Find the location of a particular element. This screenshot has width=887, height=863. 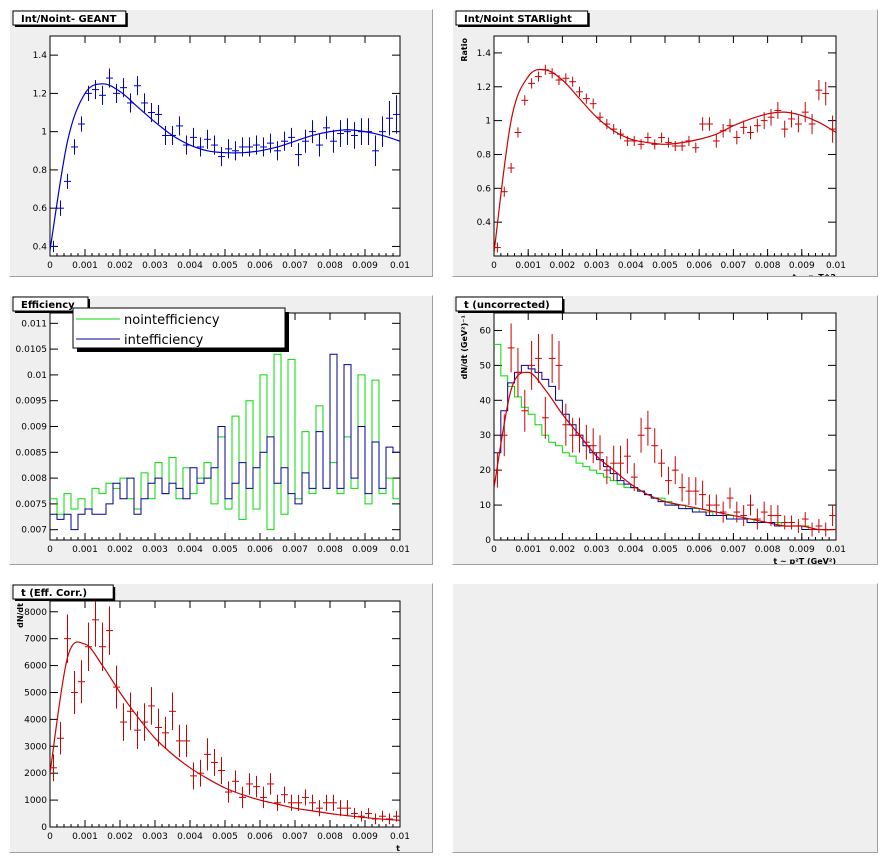

y-tick-label: 5000 is located at coordinates (35, 693).